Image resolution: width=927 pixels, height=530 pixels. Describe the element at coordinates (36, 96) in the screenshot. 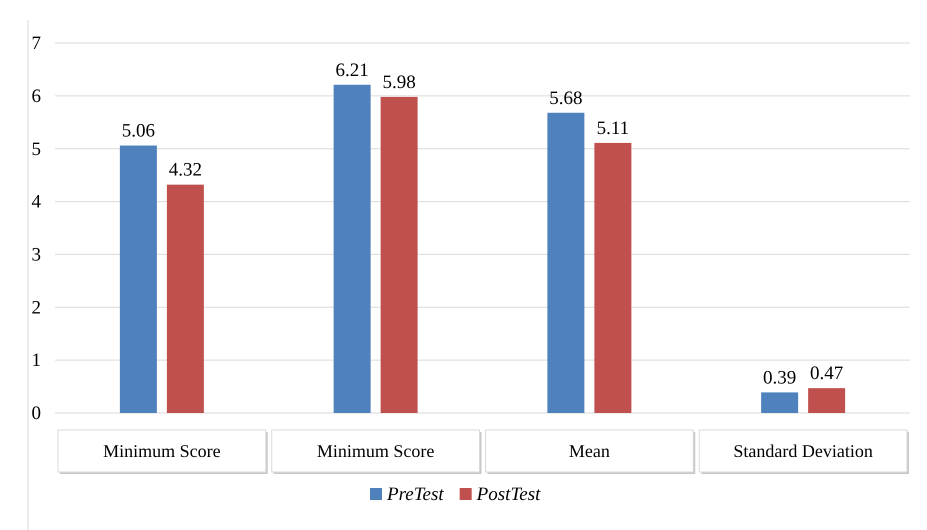

I see `y-tick-label: 6` at that location.